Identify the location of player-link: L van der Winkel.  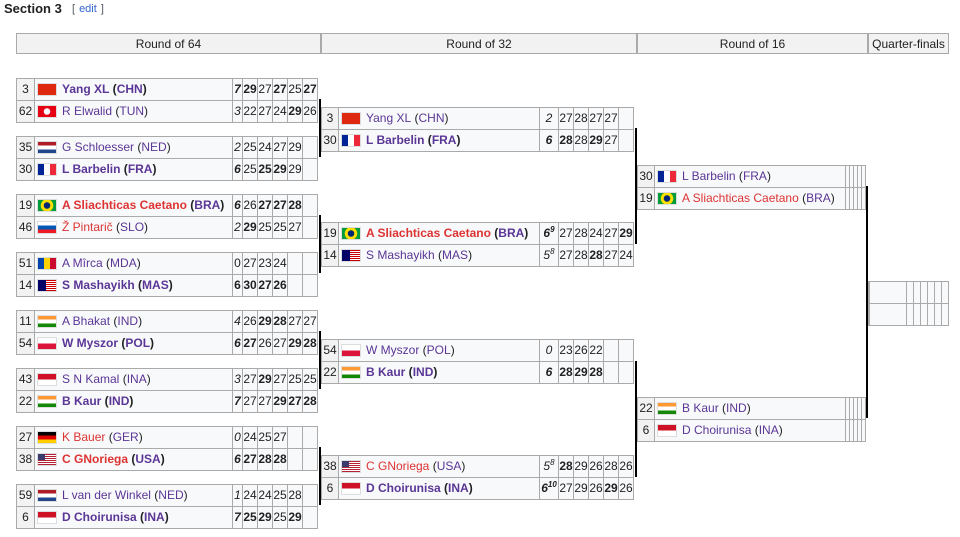
(106, 495).